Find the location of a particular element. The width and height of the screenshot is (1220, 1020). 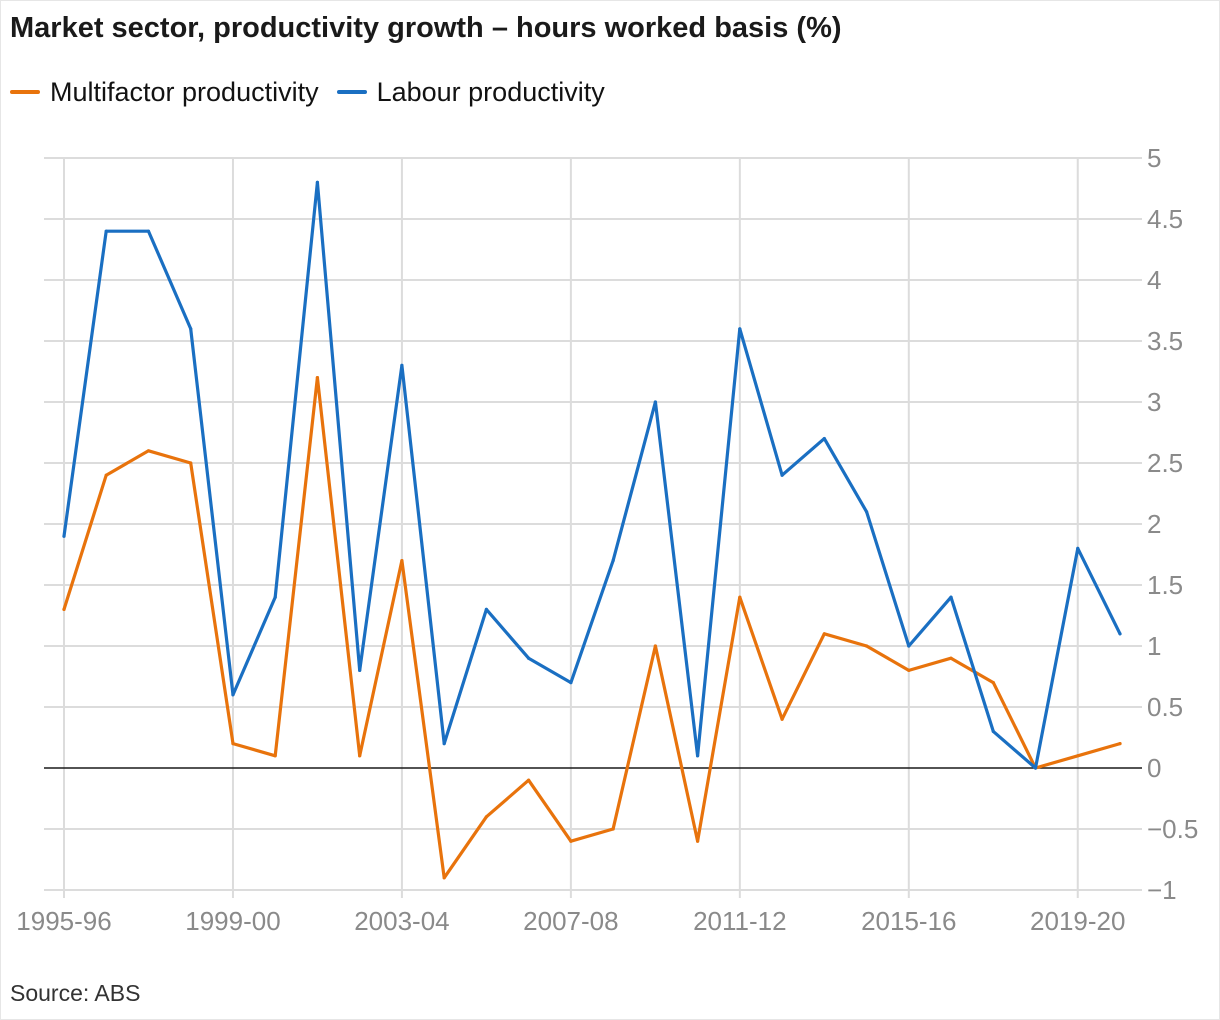

legend-item-multifactor: Multifactor productivity is located at coordinates (164, 92).